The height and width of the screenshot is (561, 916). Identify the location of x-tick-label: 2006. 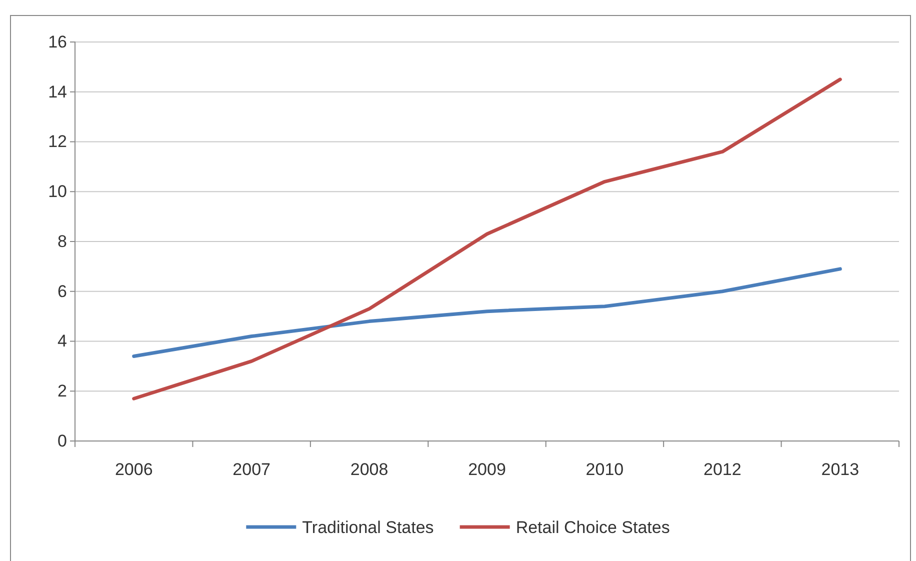
(133, 470).